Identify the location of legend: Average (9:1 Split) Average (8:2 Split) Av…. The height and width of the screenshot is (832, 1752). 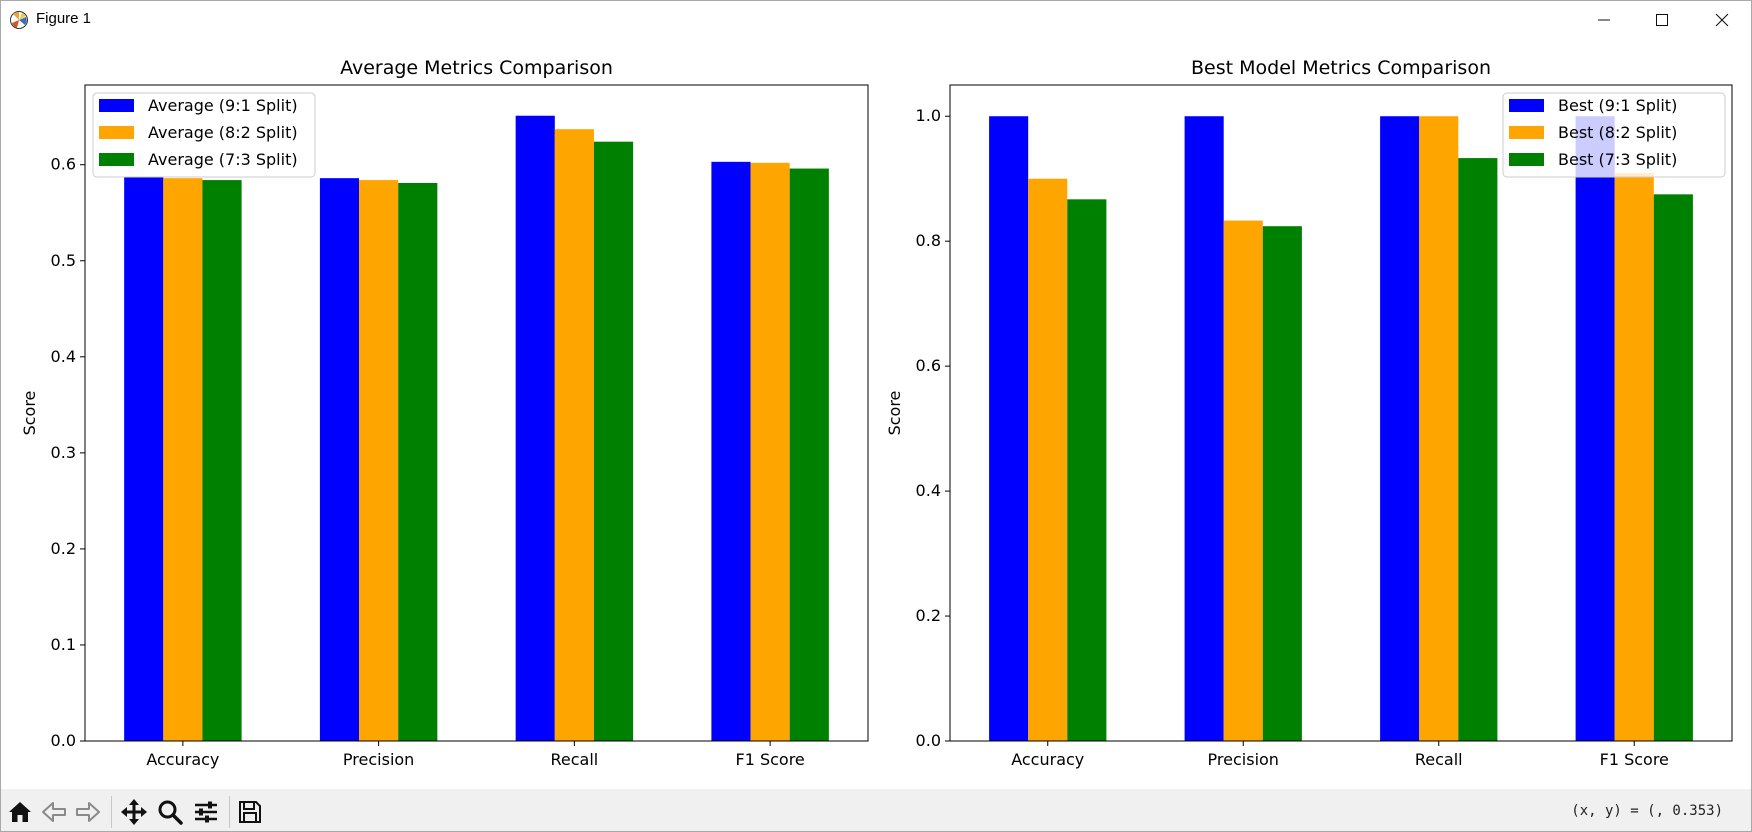
(204, 135).